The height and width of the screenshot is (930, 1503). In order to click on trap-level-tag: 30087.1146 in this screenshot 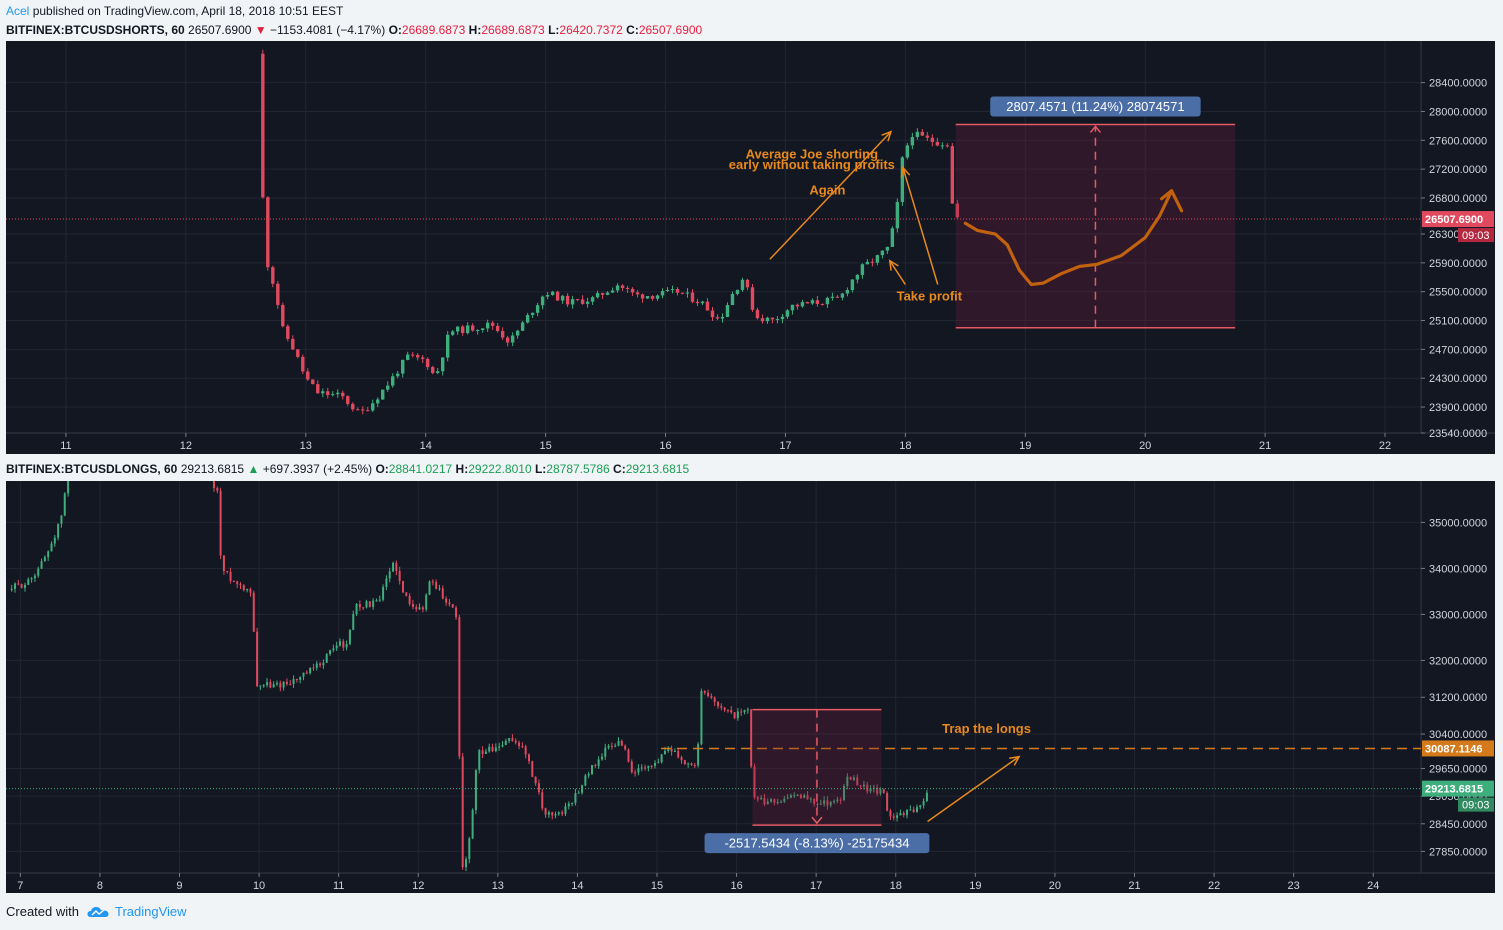, I will do `click(1454, 749)`.